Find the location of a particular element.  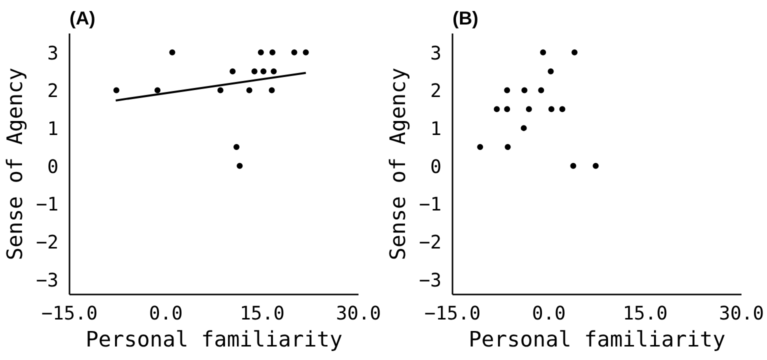

chart-title: (A) is located at coordinates (83, 18).